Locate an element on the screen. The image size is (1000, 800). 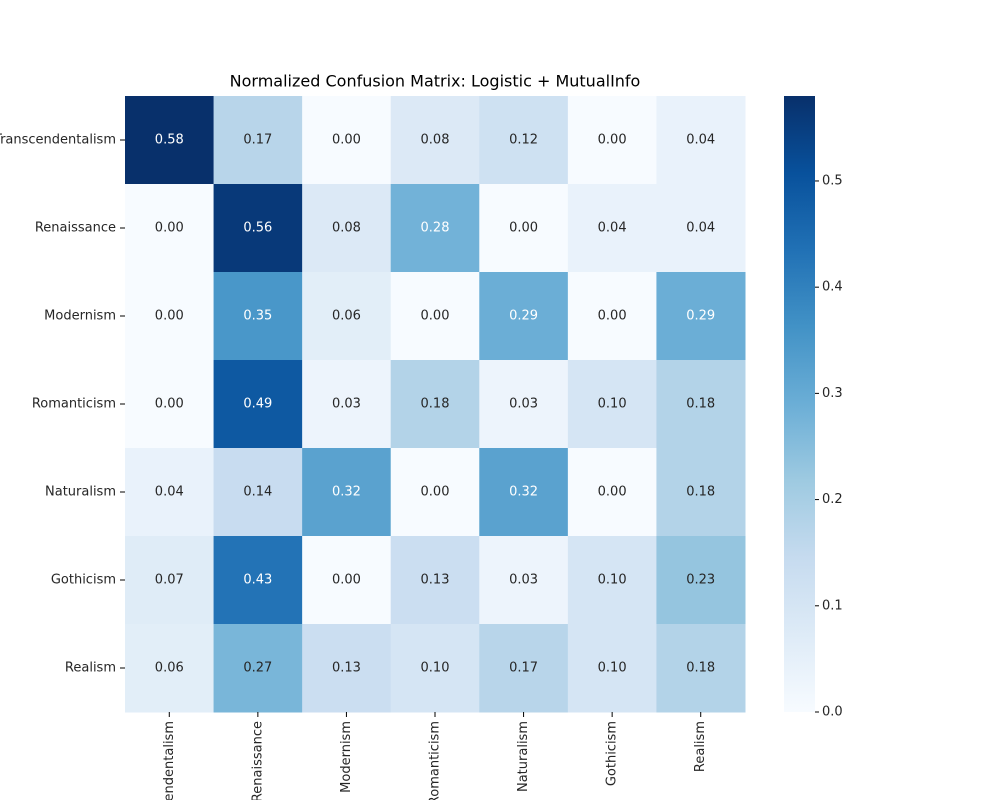
cell-label: 0.08 is located at coordinates (346, 228).